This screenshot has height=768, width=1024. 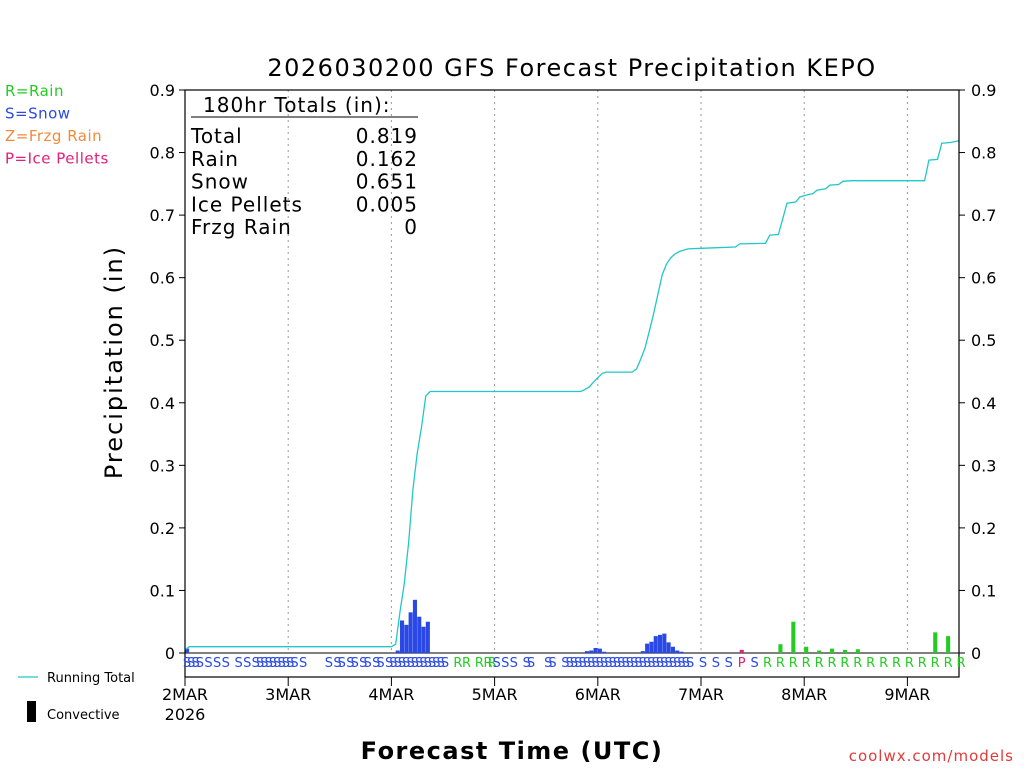 What do you see at coordinates (114, 362) in the screenshot?
I see `y-axis-label: Precipitation (in)` at bounding box center [114, 362].